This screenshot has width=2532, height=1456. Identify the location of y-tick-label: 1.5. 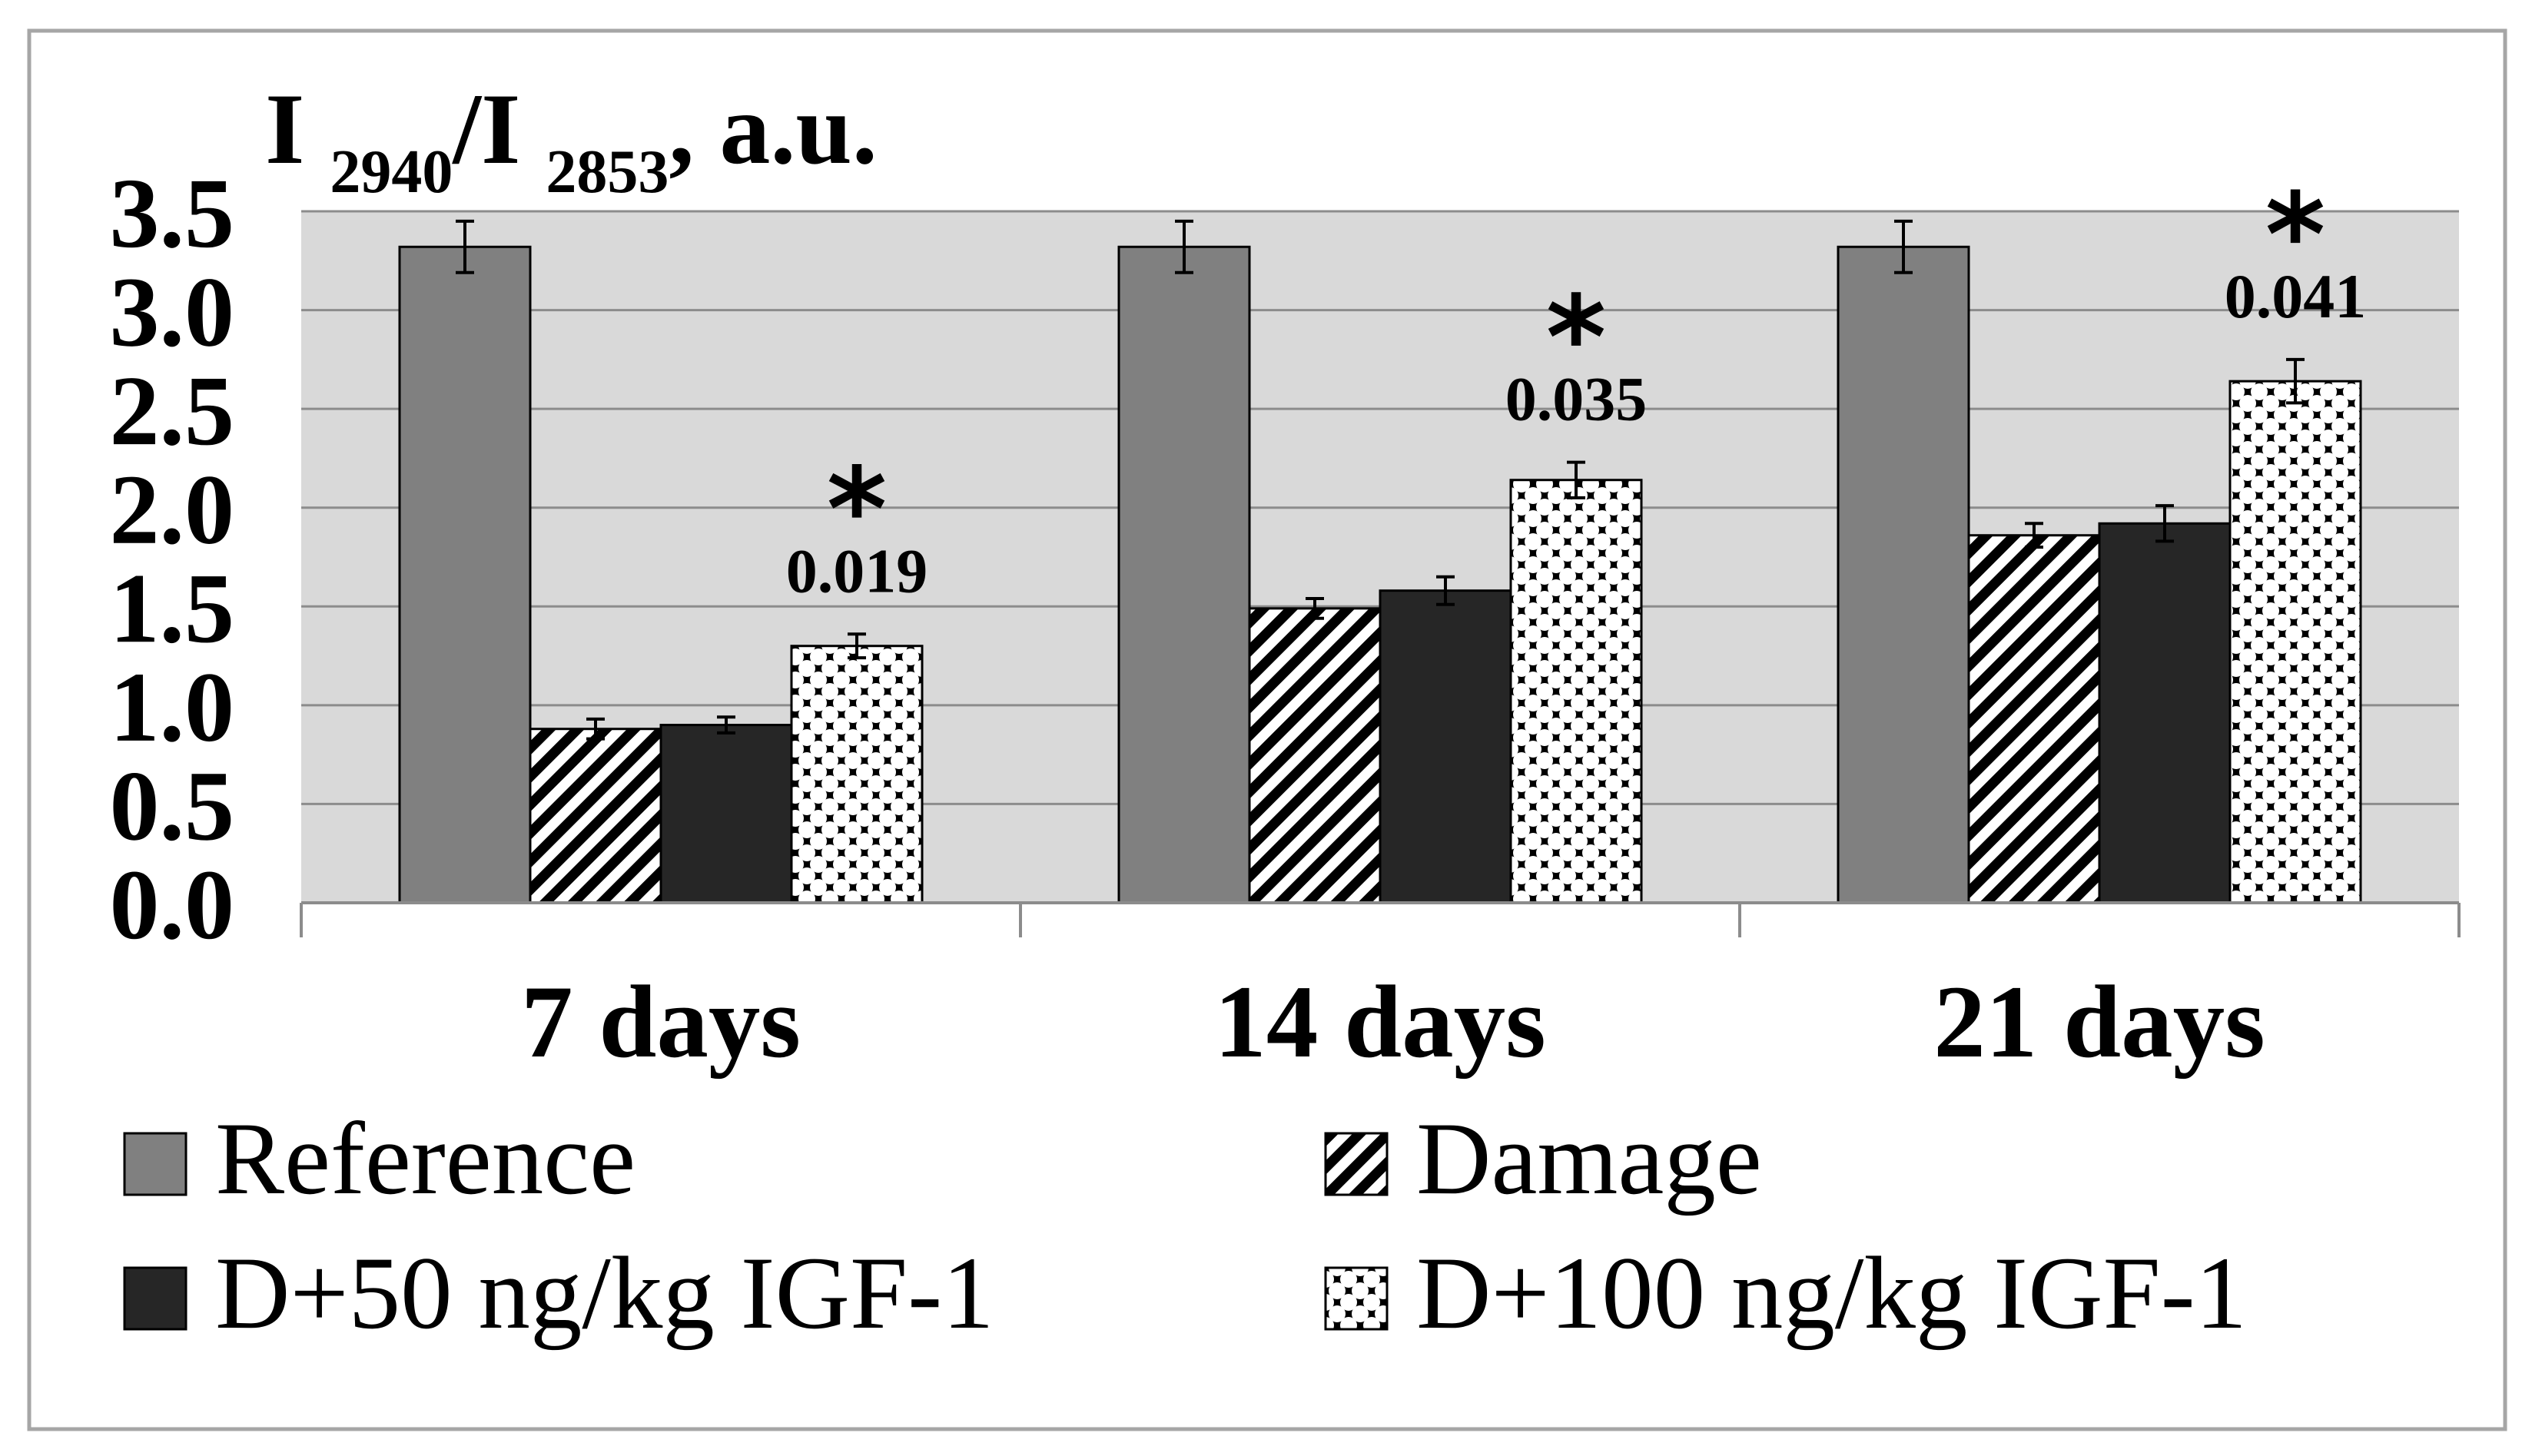
(172, 608).